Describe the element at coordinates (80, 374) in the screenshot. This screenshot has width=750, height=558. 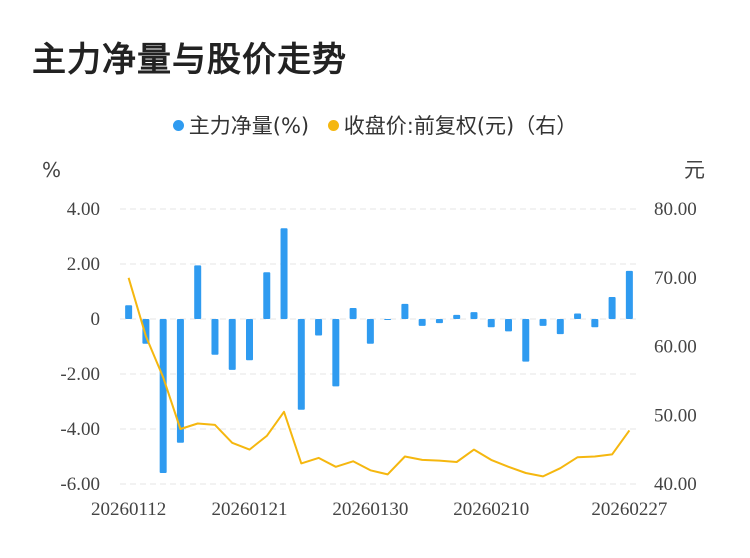
I see `left-tick-label: -2.00` at that location.